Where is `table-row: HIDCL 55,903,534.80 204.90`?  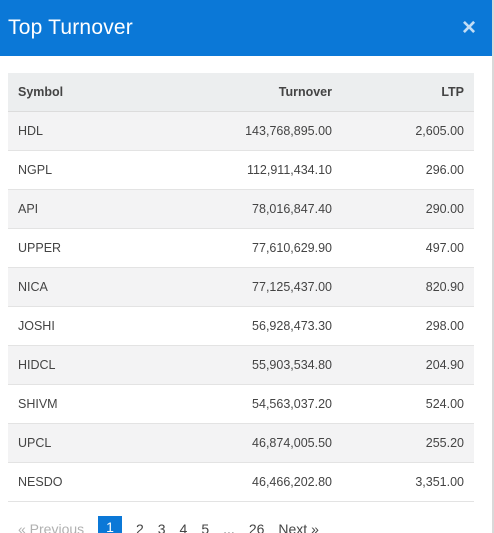
table-row: HIDCL 55,903,534.80 204.90 is located at coordinates (241, 364).